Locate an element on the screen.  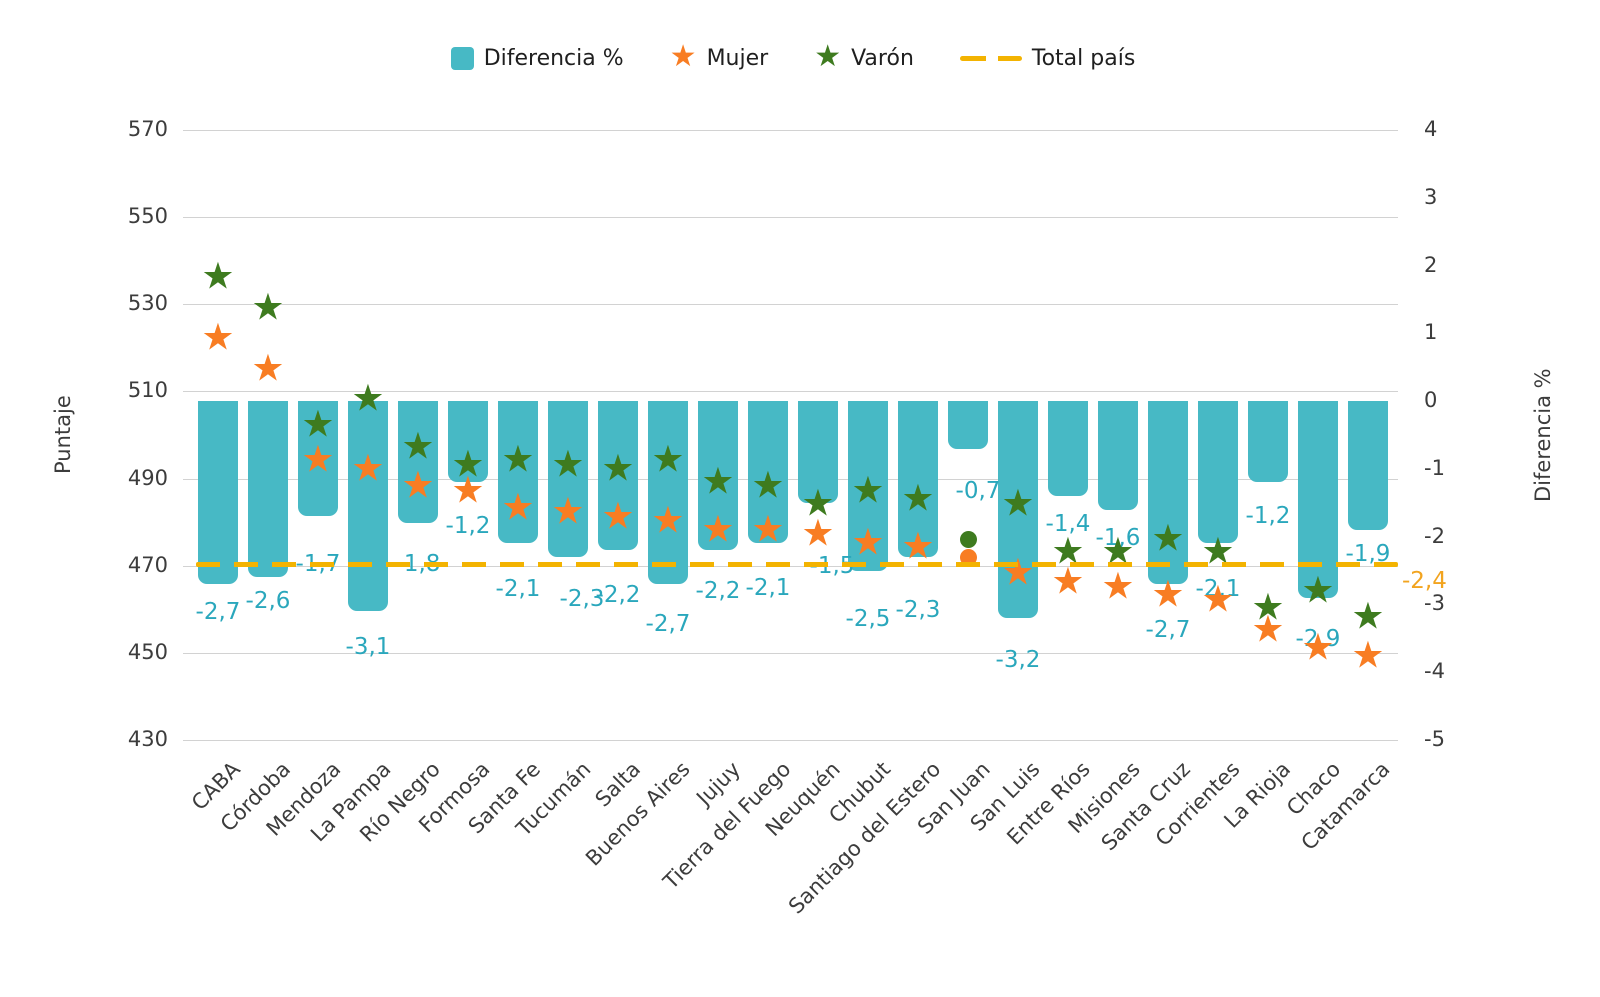
right-tick-label: -4 is located at coordinates (1434, 671).